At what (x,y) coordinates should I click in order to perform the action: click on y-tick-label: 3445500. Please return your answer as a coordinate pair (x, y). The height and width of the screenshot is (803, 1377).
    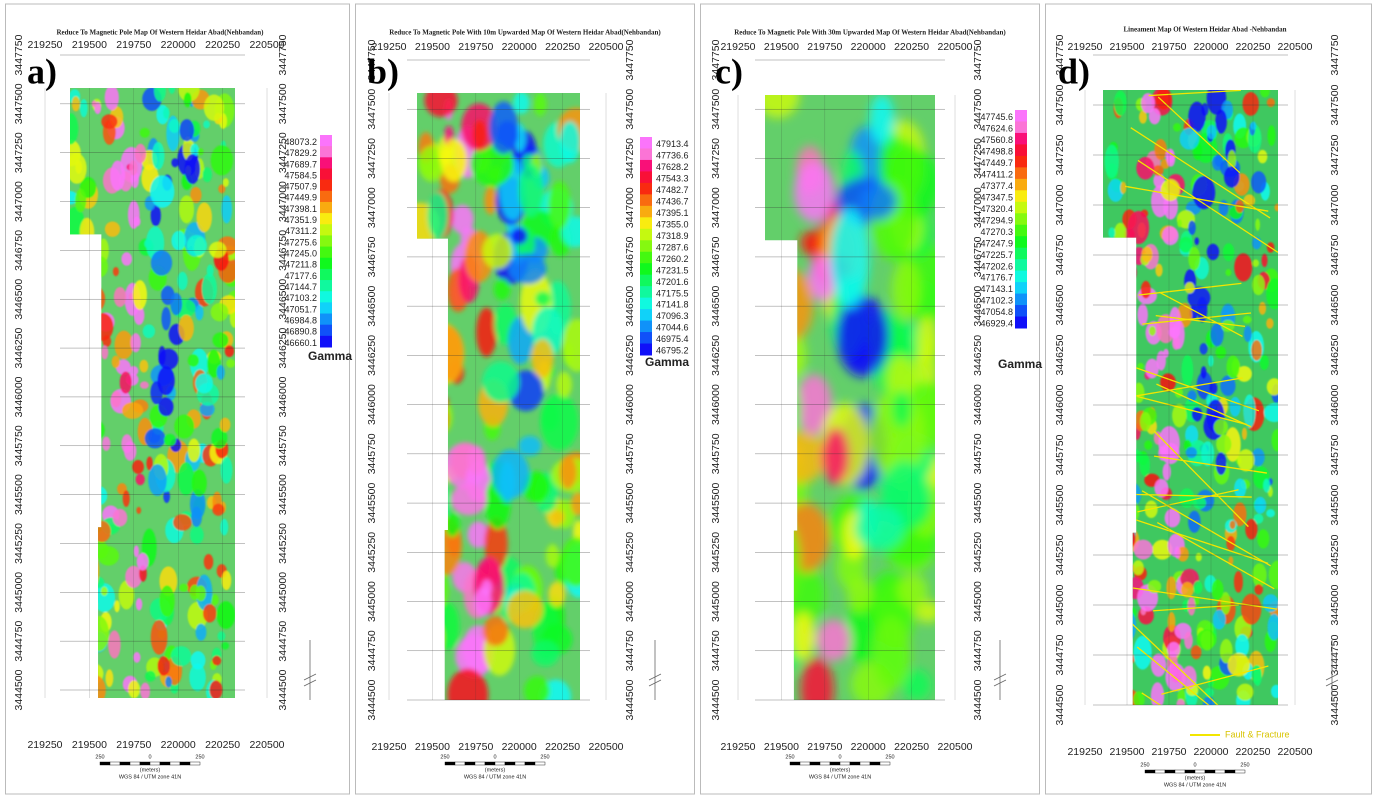
    Looking at the image, I should click on (978, 502).